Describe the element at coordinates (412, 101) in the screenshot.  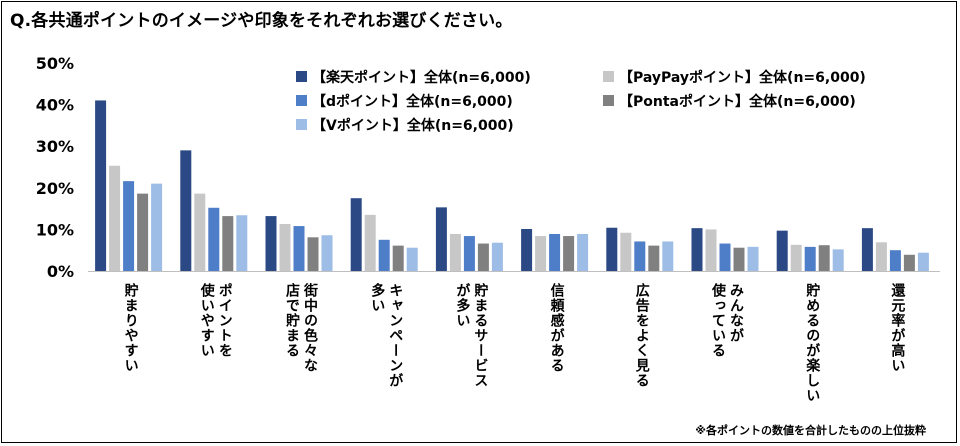
I see `legend-label: 【dポイント】全体(n=6,000)` at that location.